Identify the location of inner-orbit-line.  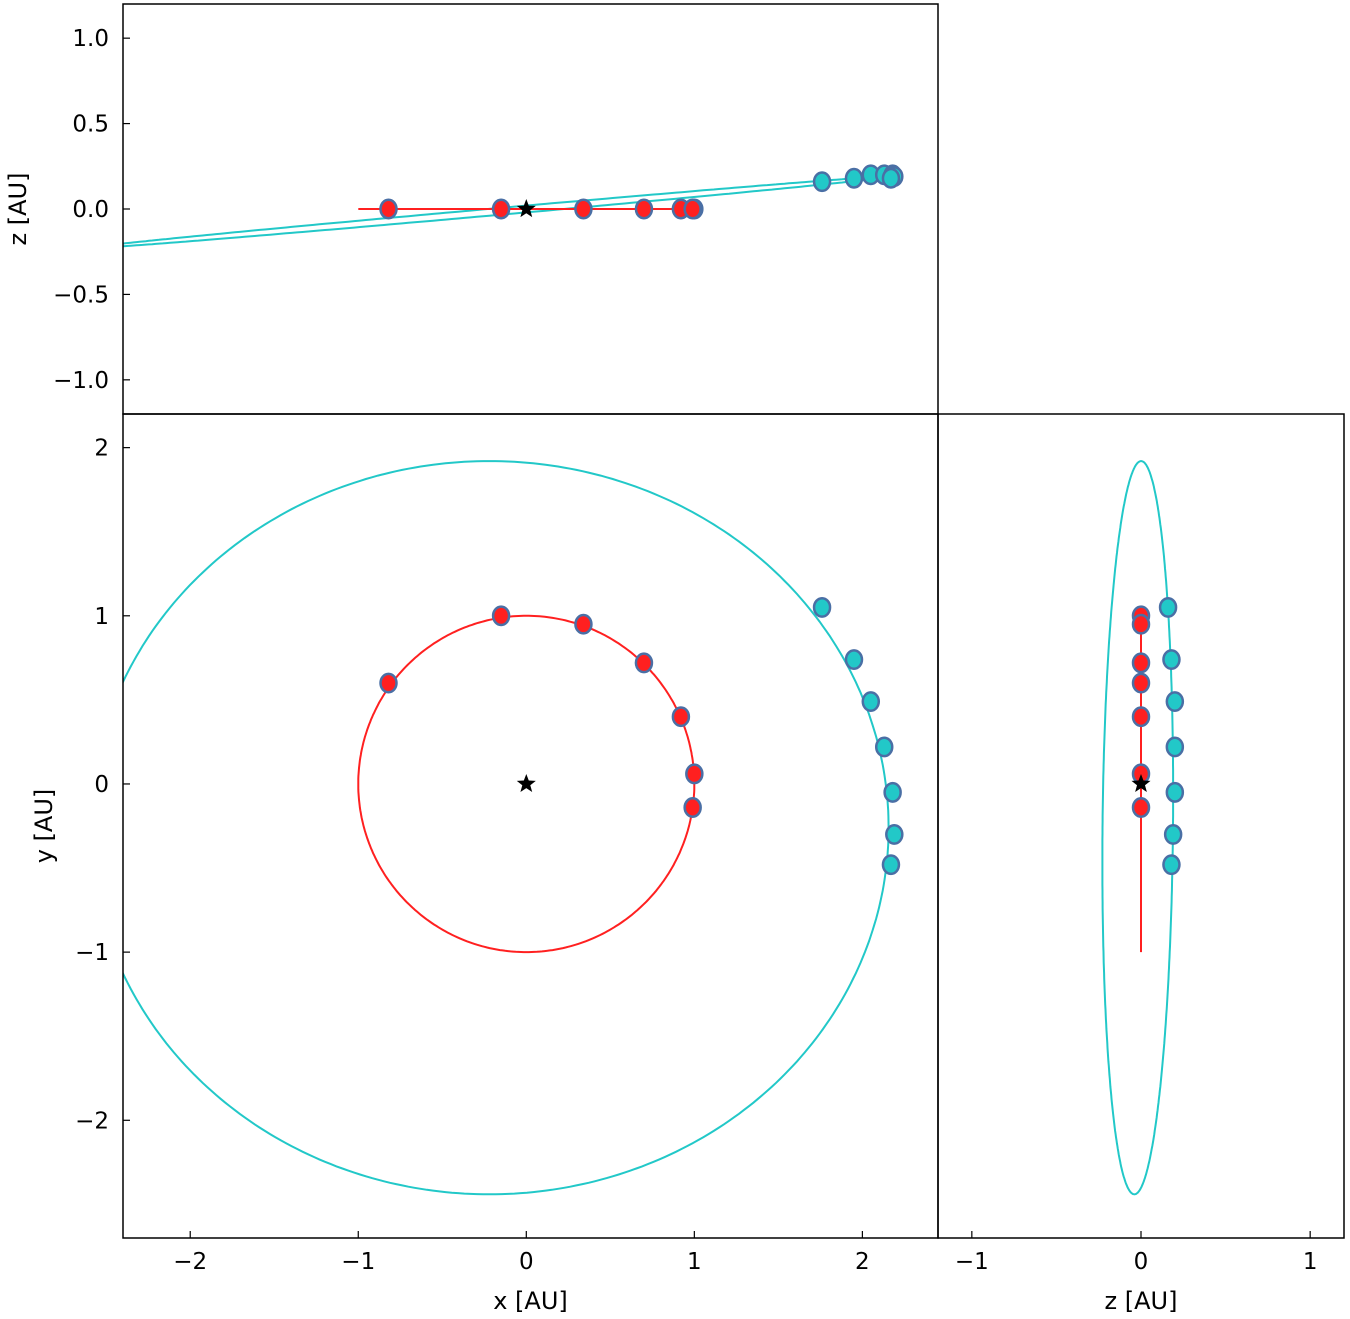
(526, 784).